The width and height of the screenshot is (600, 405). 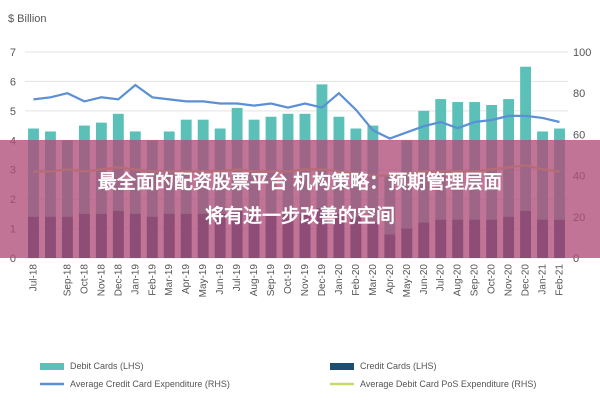 I want to click on x-tick-label: Aug-20, so click(x=458, y=280).